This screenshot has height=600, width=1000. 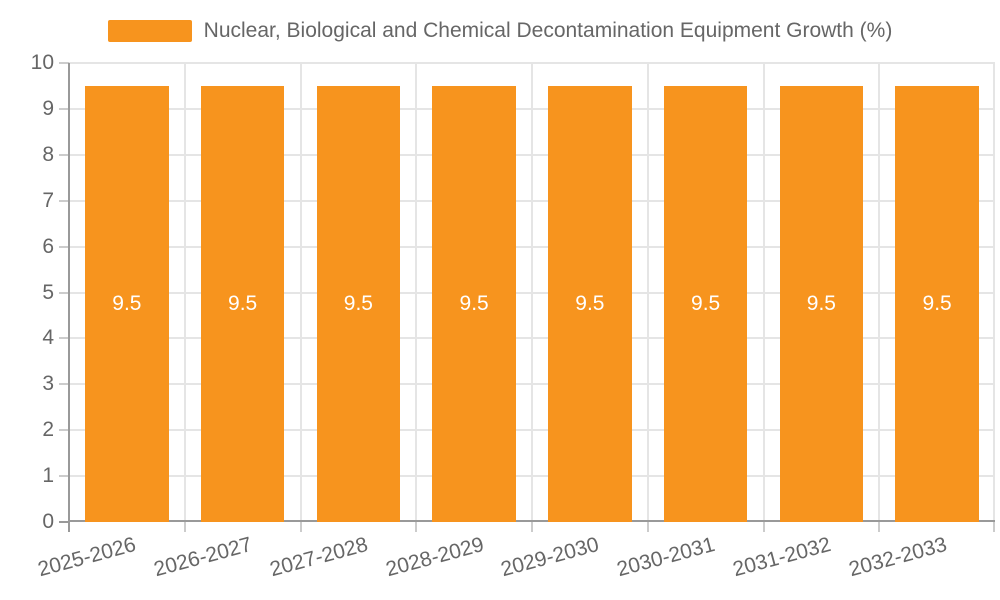 I want to click on y-tick-label: 9, so click(x=48, y=108).